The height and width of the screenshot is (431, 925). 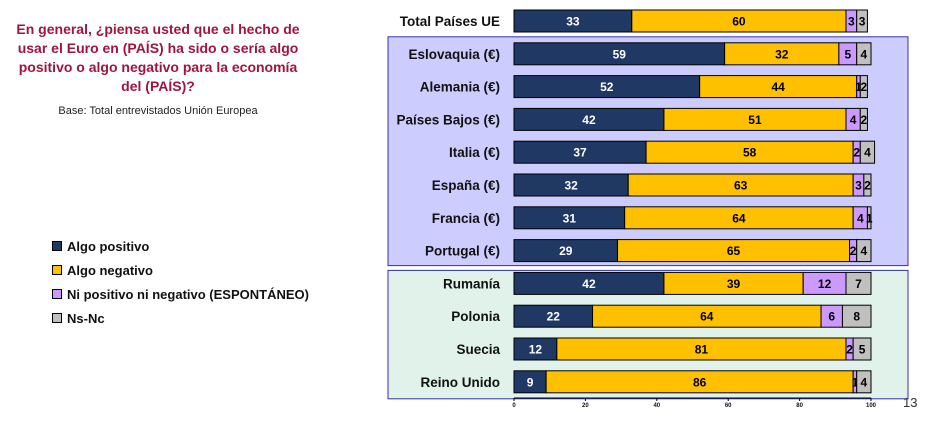 I want to click on value-label-nsnc: 5, so click(x=862, y=350).